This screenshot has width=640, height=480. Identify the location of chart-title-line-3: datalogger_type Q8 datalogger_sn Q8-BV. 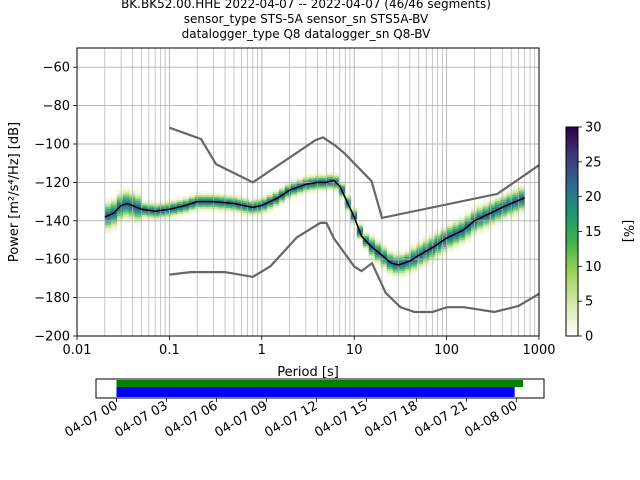
(306, 34).